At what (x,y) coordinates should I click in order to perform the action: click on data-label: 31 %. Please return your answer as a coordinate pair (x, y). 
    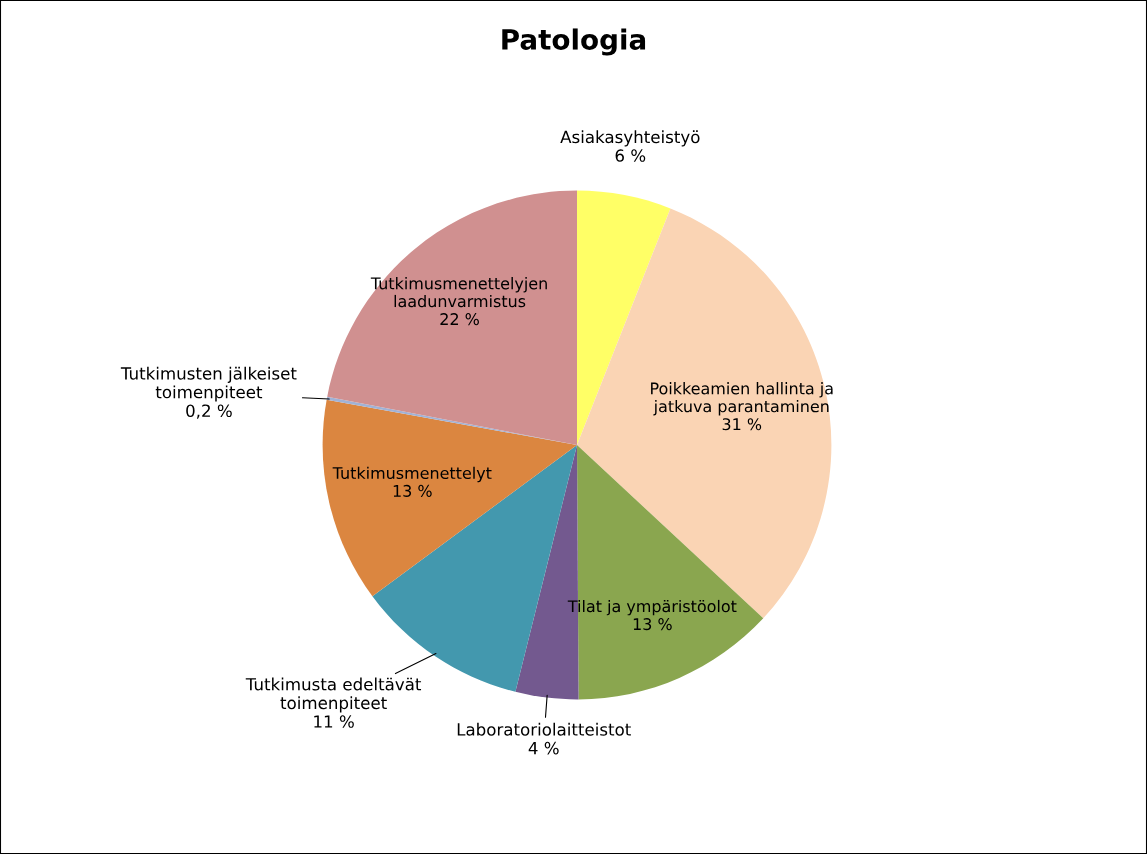
    Looking at the image, I should click on (742, 424).